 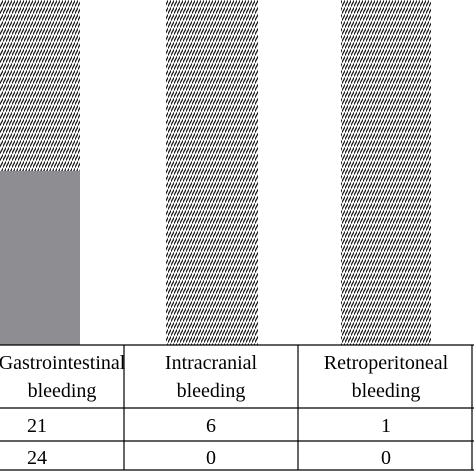 What do you see at coordinates (63, 363) in the screenshot?
I see `category-label-line1: Gastrointestinal` at bounding box center [63, 363].